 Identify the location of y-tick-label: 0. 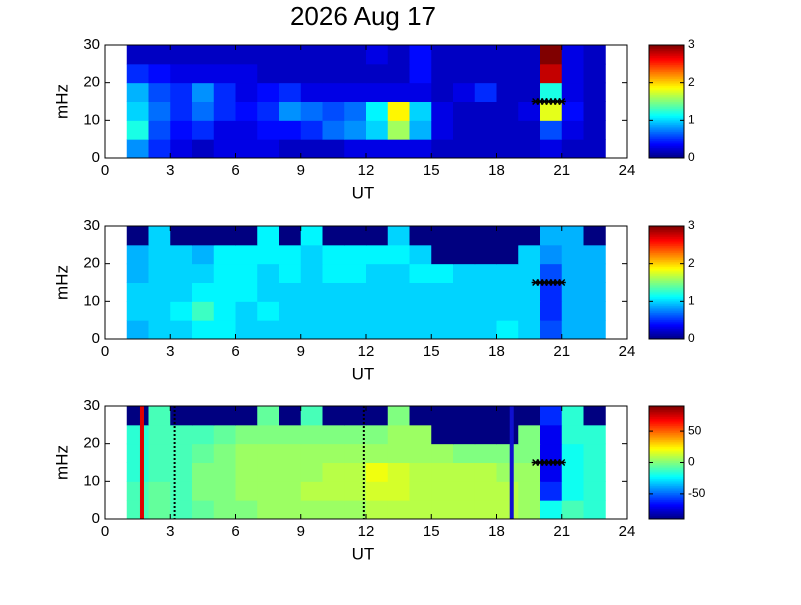
(96, 518).